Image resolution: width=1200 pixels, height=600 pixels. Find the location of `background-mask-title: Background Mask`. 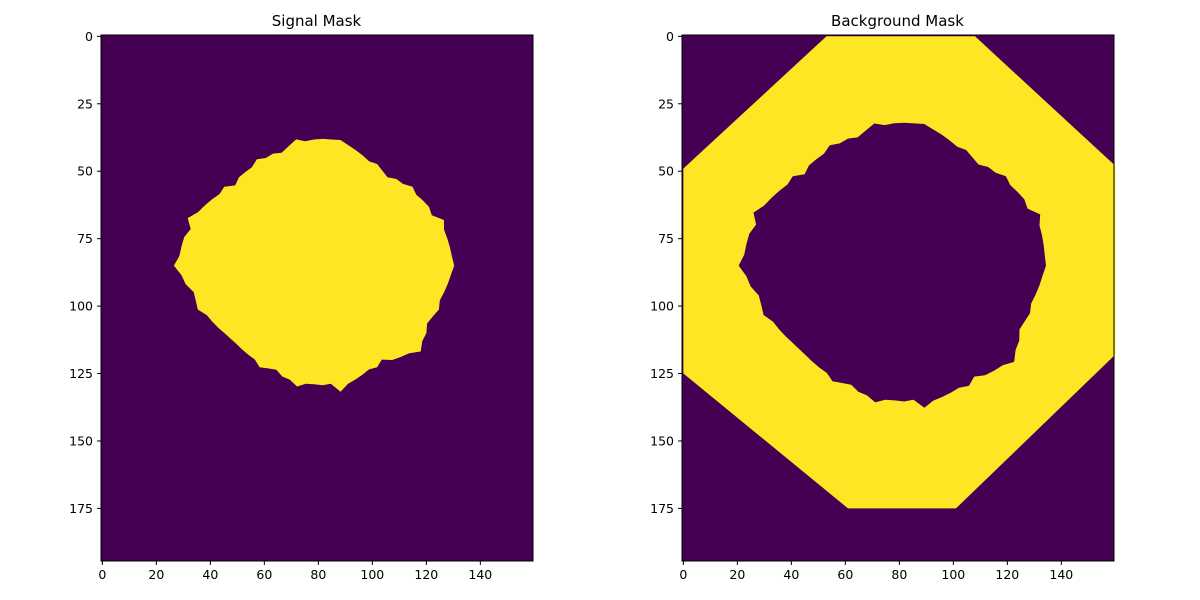

background-mask-title: Background Mask is located at coordinates (897, 21).